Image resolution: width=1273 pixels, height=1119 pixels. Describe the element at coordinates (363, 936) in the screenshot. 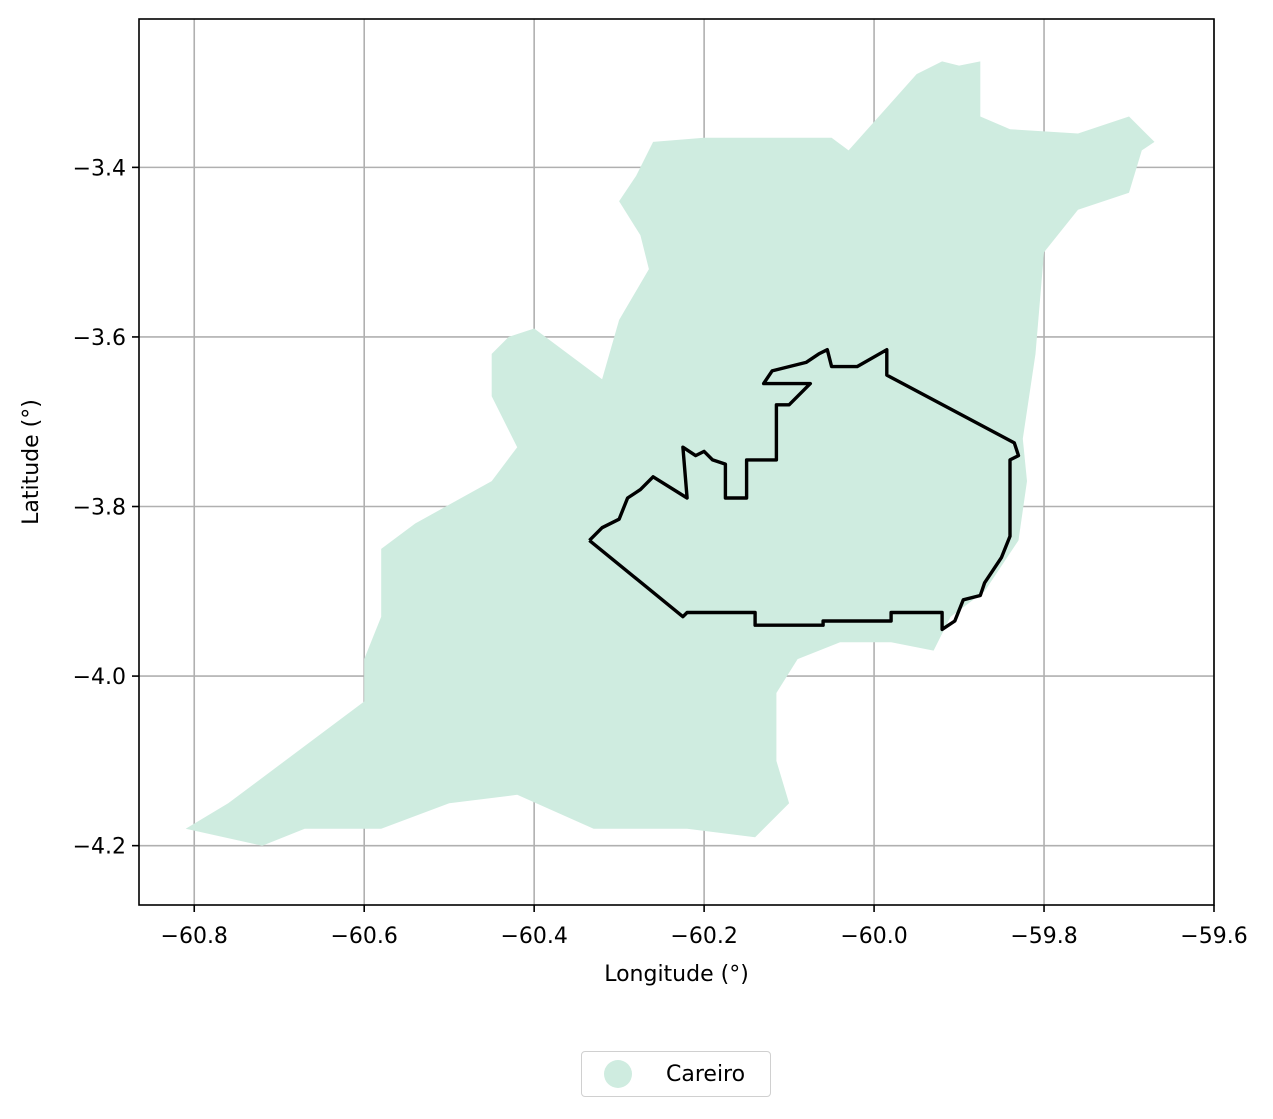

I see `x-tick-label: −60.6` at that location.